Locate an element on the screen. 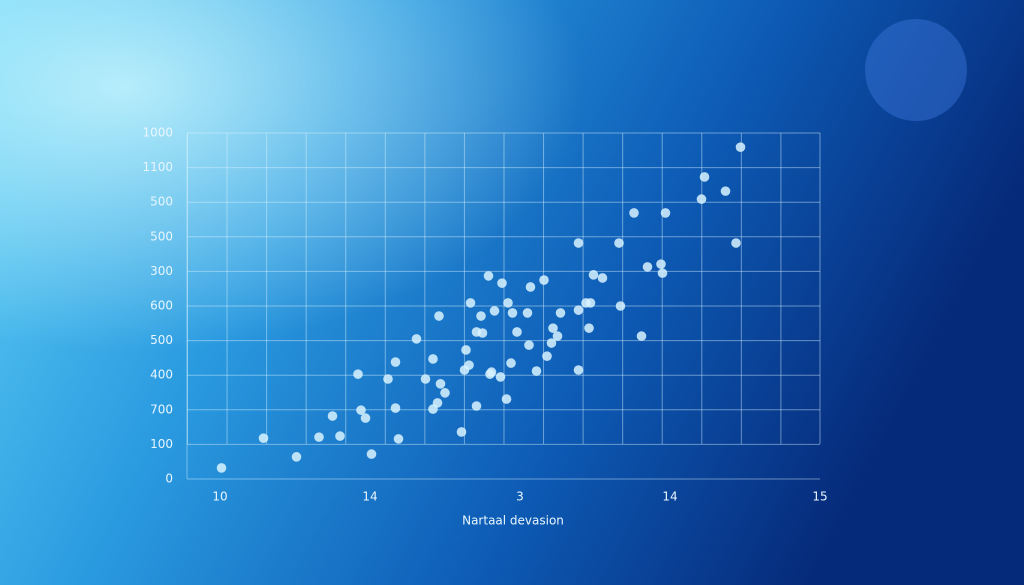 Image resolution: width=1024 pixels, height=585 pixels. y-tick-label: 0 is located at coordinates (169, 479).